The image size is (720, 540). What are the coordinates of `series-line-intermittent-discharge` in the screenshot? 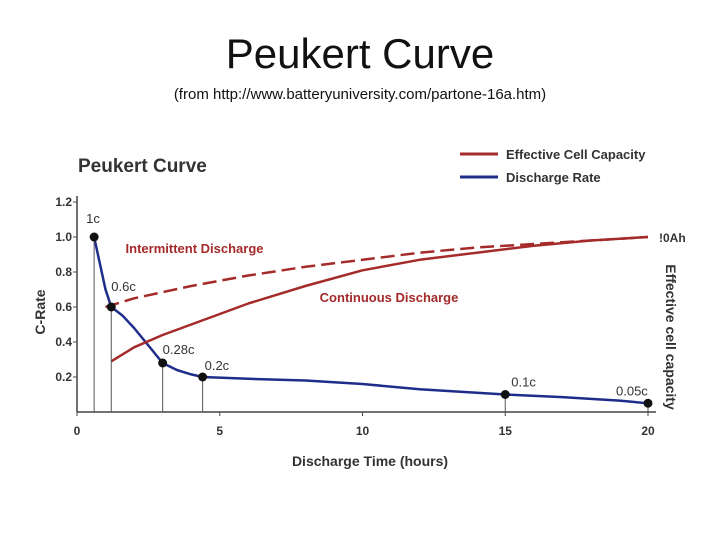 It's located at (377, 272).